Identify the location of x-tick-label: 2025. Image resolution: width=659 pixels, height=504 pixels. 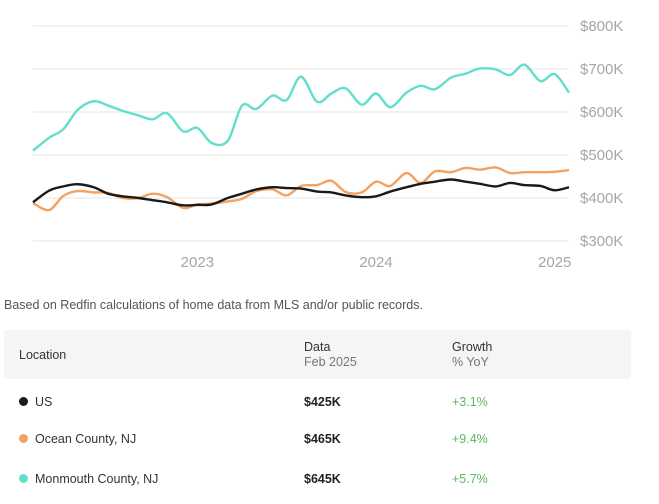
(554, 262).